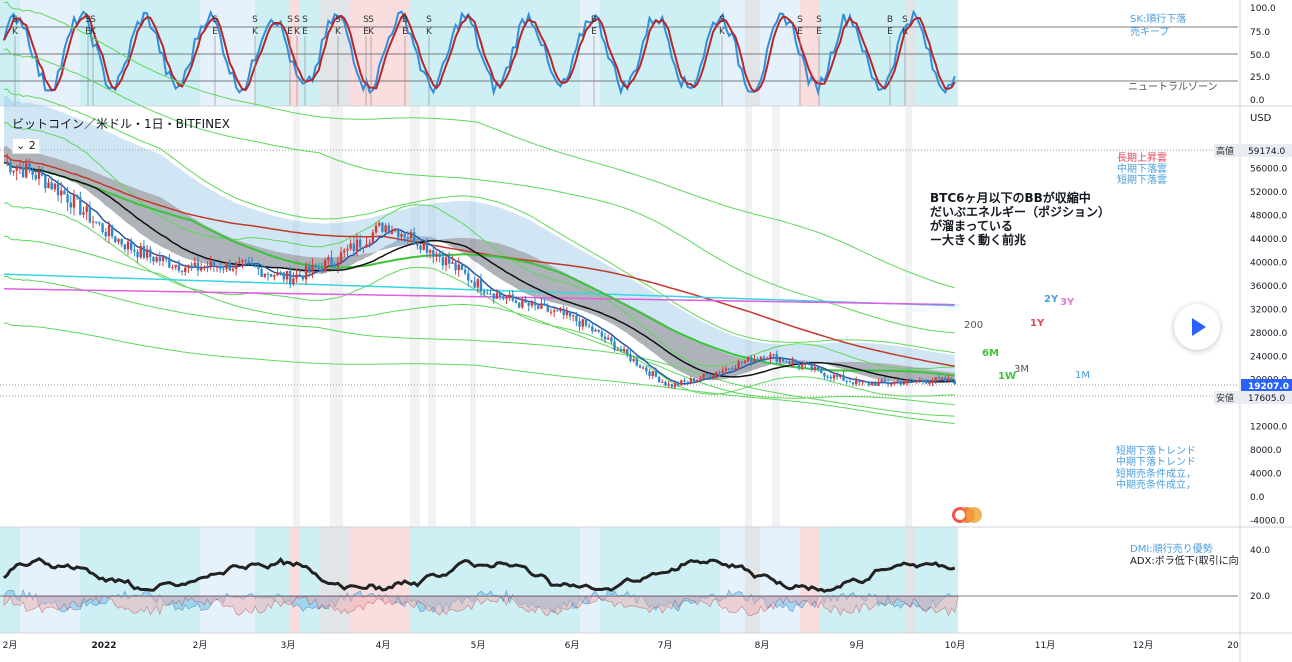 The width and height of the screenshot is (1292, 662). I want to click on time-axis: 2月 2022 2月 3月 4月 5月 6月 7月 8月 9月 10月 11月 12月 20, so click(621, 645).